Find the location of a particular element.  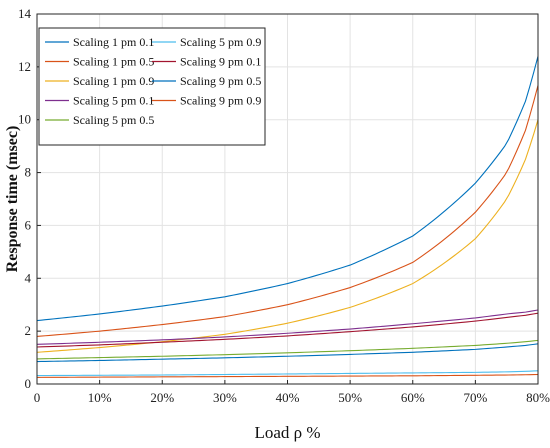

x-tick-label: 10% is located at coordinates (100, 397).